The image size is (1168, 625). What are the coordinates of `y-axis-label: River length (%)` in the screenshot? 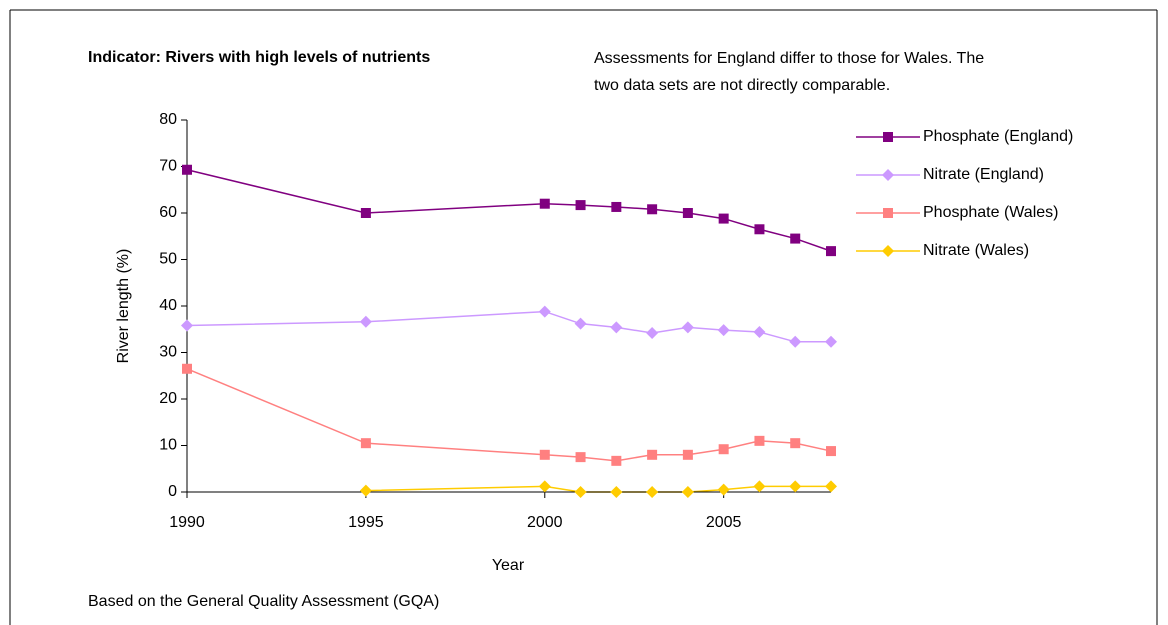 It's located at (123, 306).